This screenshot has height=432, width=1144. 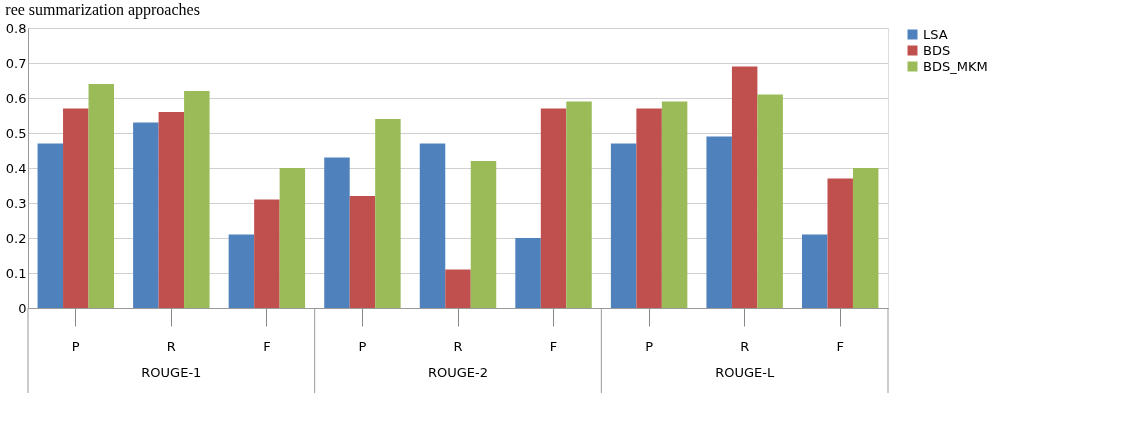 What do you see at coordinates (16, 98) in the screenshot?
I see `y-tick-label: 0.6` at bounding box center [16, 98].